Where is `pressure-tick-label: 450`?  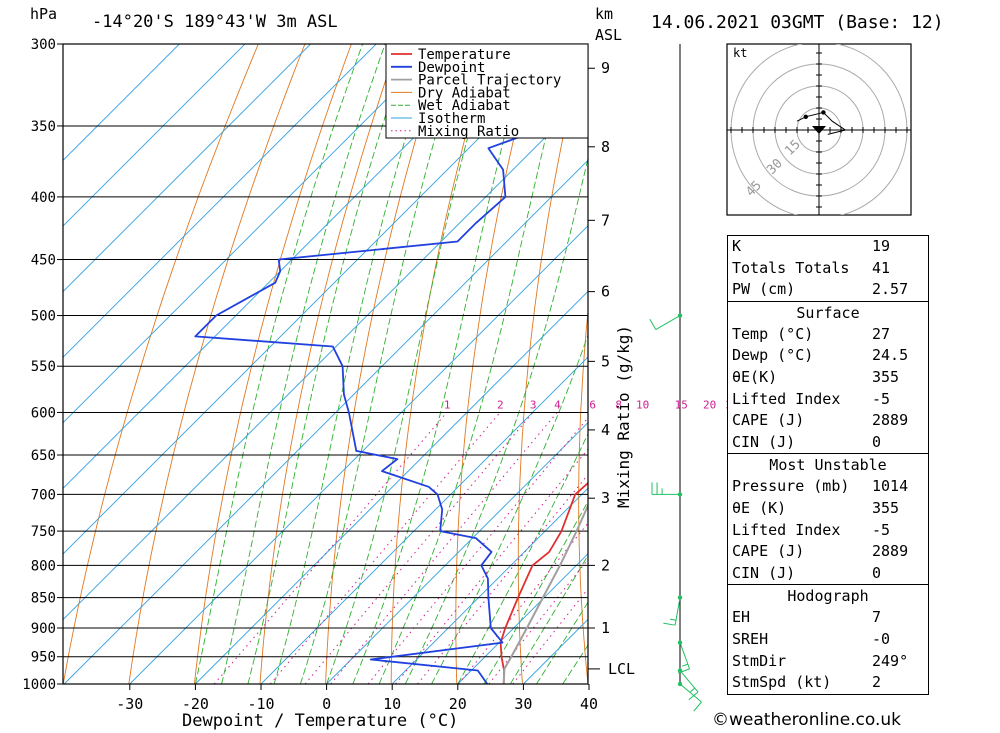
pressure-tick-label: 450 is located at coordinates (43, 261).